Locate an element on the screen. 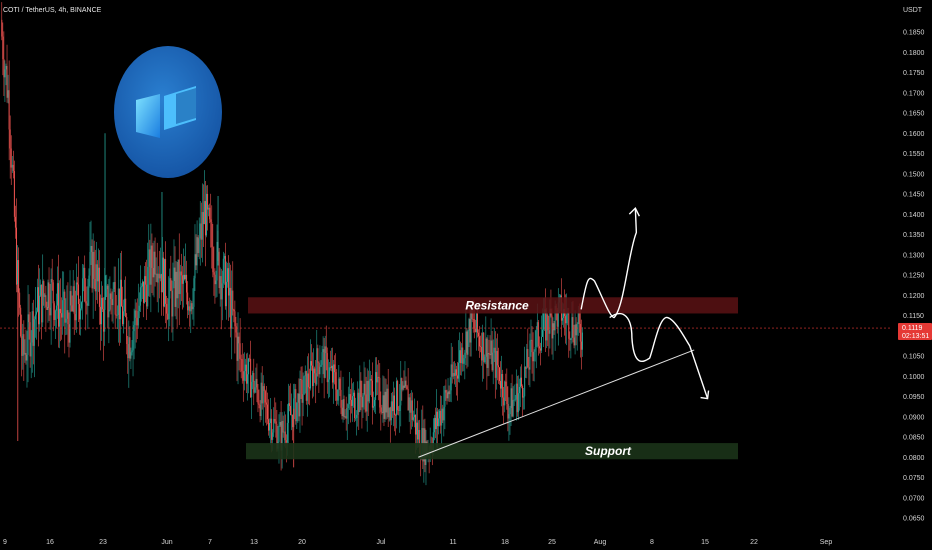 The image size is (932, 550). ascending-trendline is located at coordinates (556, 403).